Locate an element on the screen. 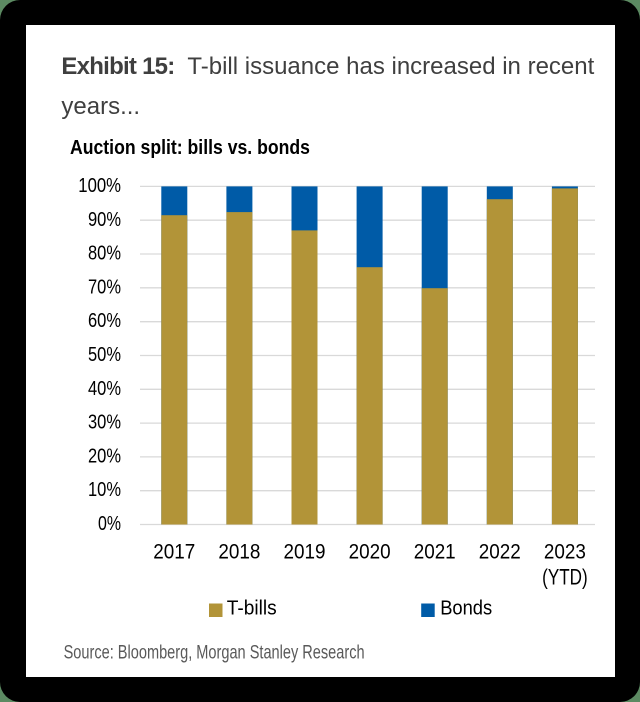 Image resolution: width=640 pixels, height=702 pixels. svg-text: 0% is located at coordinates (109, 523).